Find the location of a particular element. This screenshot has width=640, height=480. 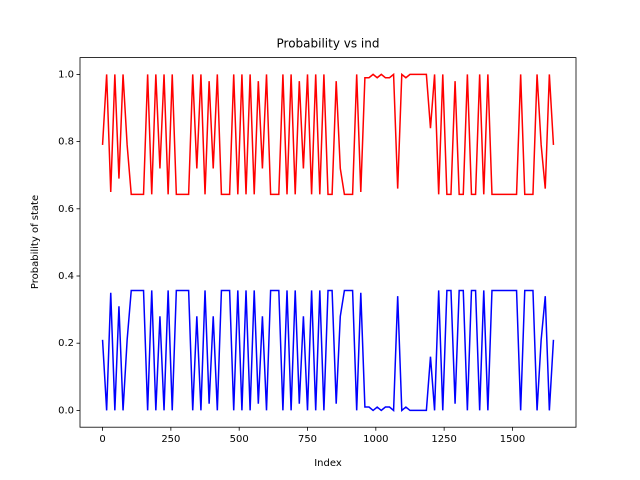

x-tick-label: 1250 is located at coordinates (443, 439).